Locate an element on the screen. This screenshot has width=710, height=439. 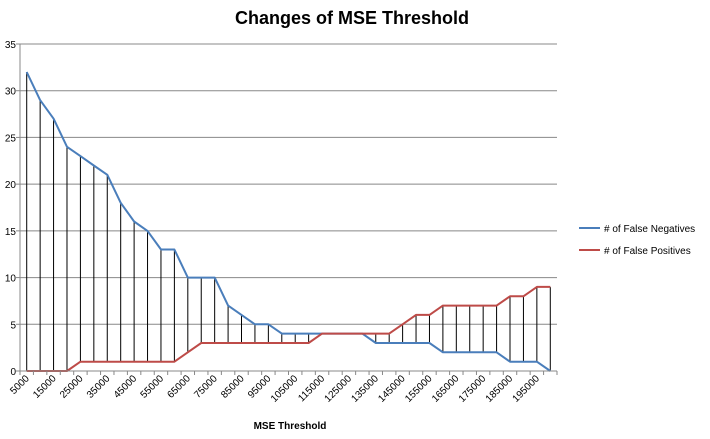
x-tick-label: 55000 is located at coordinates (153, 387).